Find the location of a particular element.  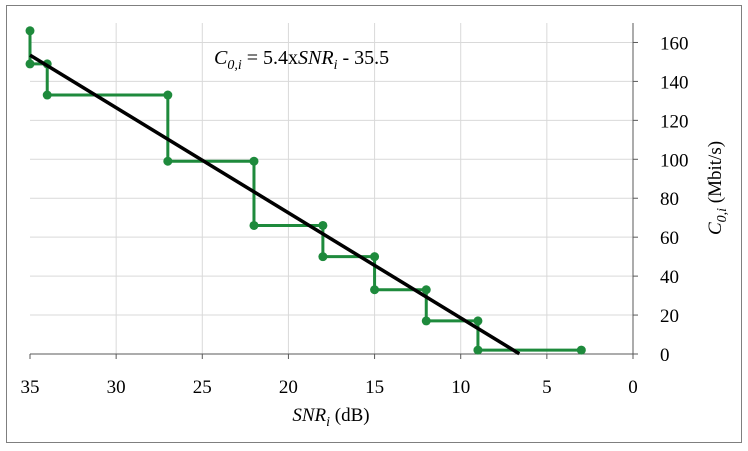

y-axis-title: C0,i (Mbit/s) is located at coordinates (717, 188).